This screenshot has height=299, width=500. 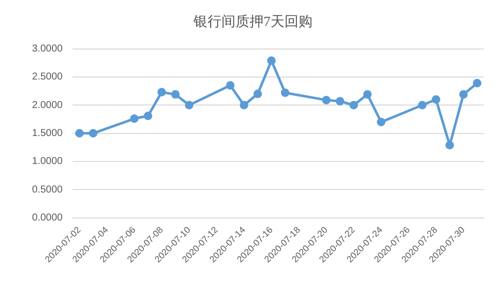 What do you see at coordinates (48, 134) in the screenshot?
I see `y-tick-label: 1.5000` at bounding box center [48, 134].